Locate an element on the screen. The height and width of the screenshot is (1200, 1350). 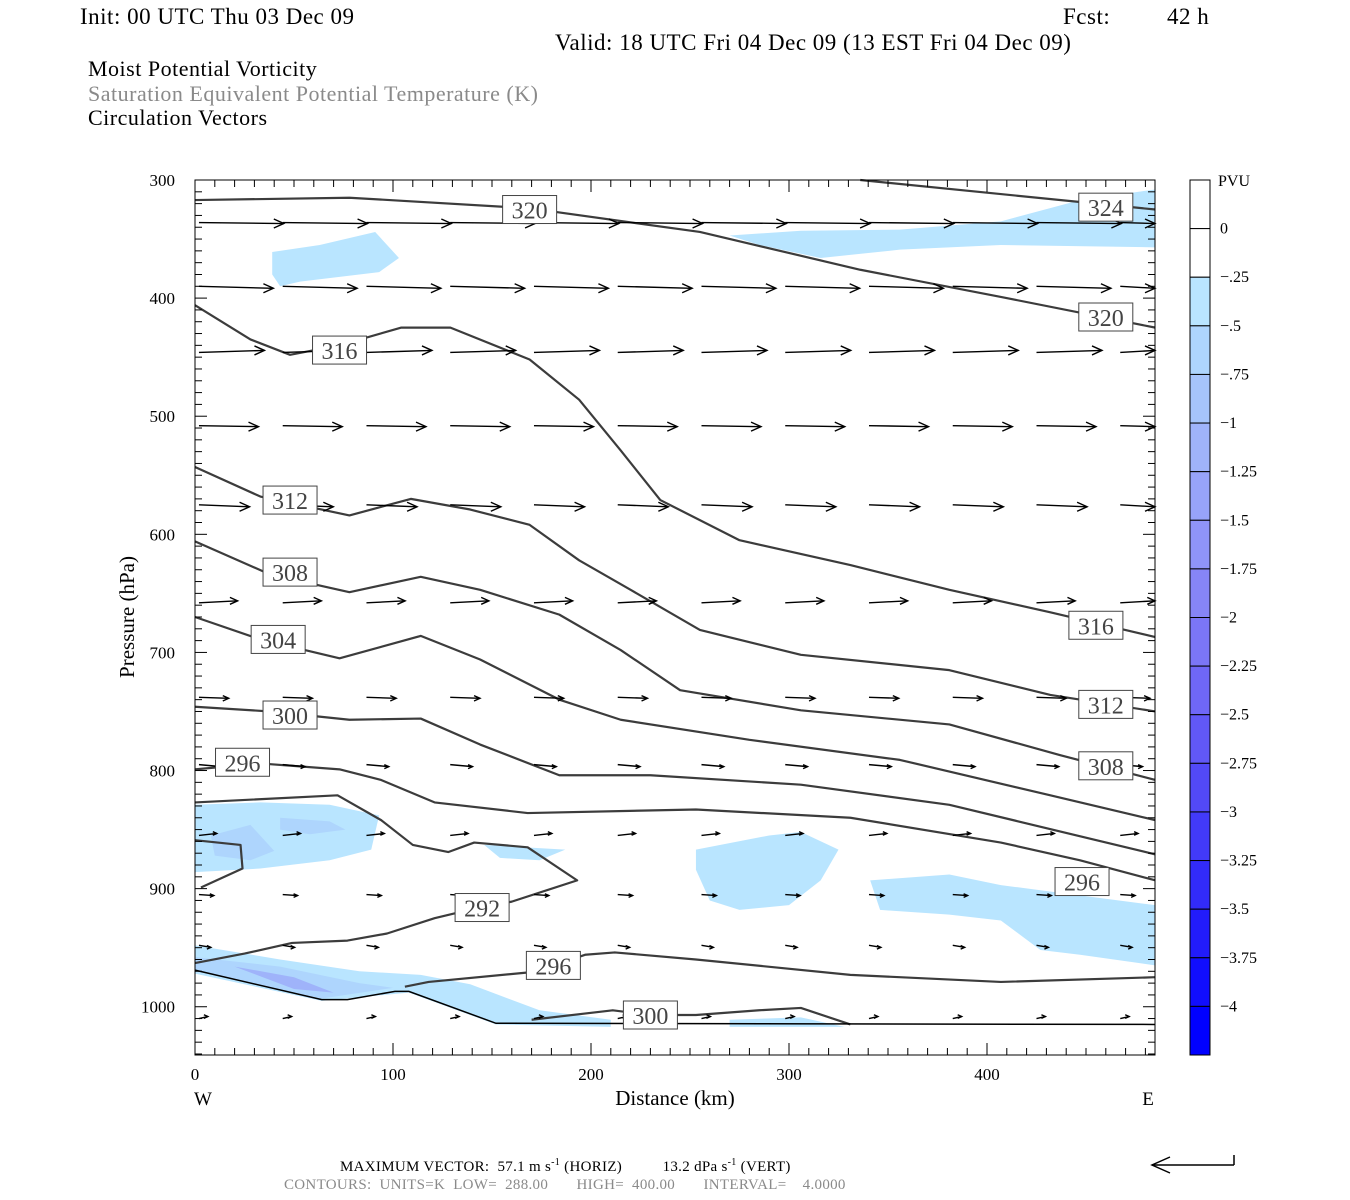
east-label: E is located at coordinates (1148, 1099).